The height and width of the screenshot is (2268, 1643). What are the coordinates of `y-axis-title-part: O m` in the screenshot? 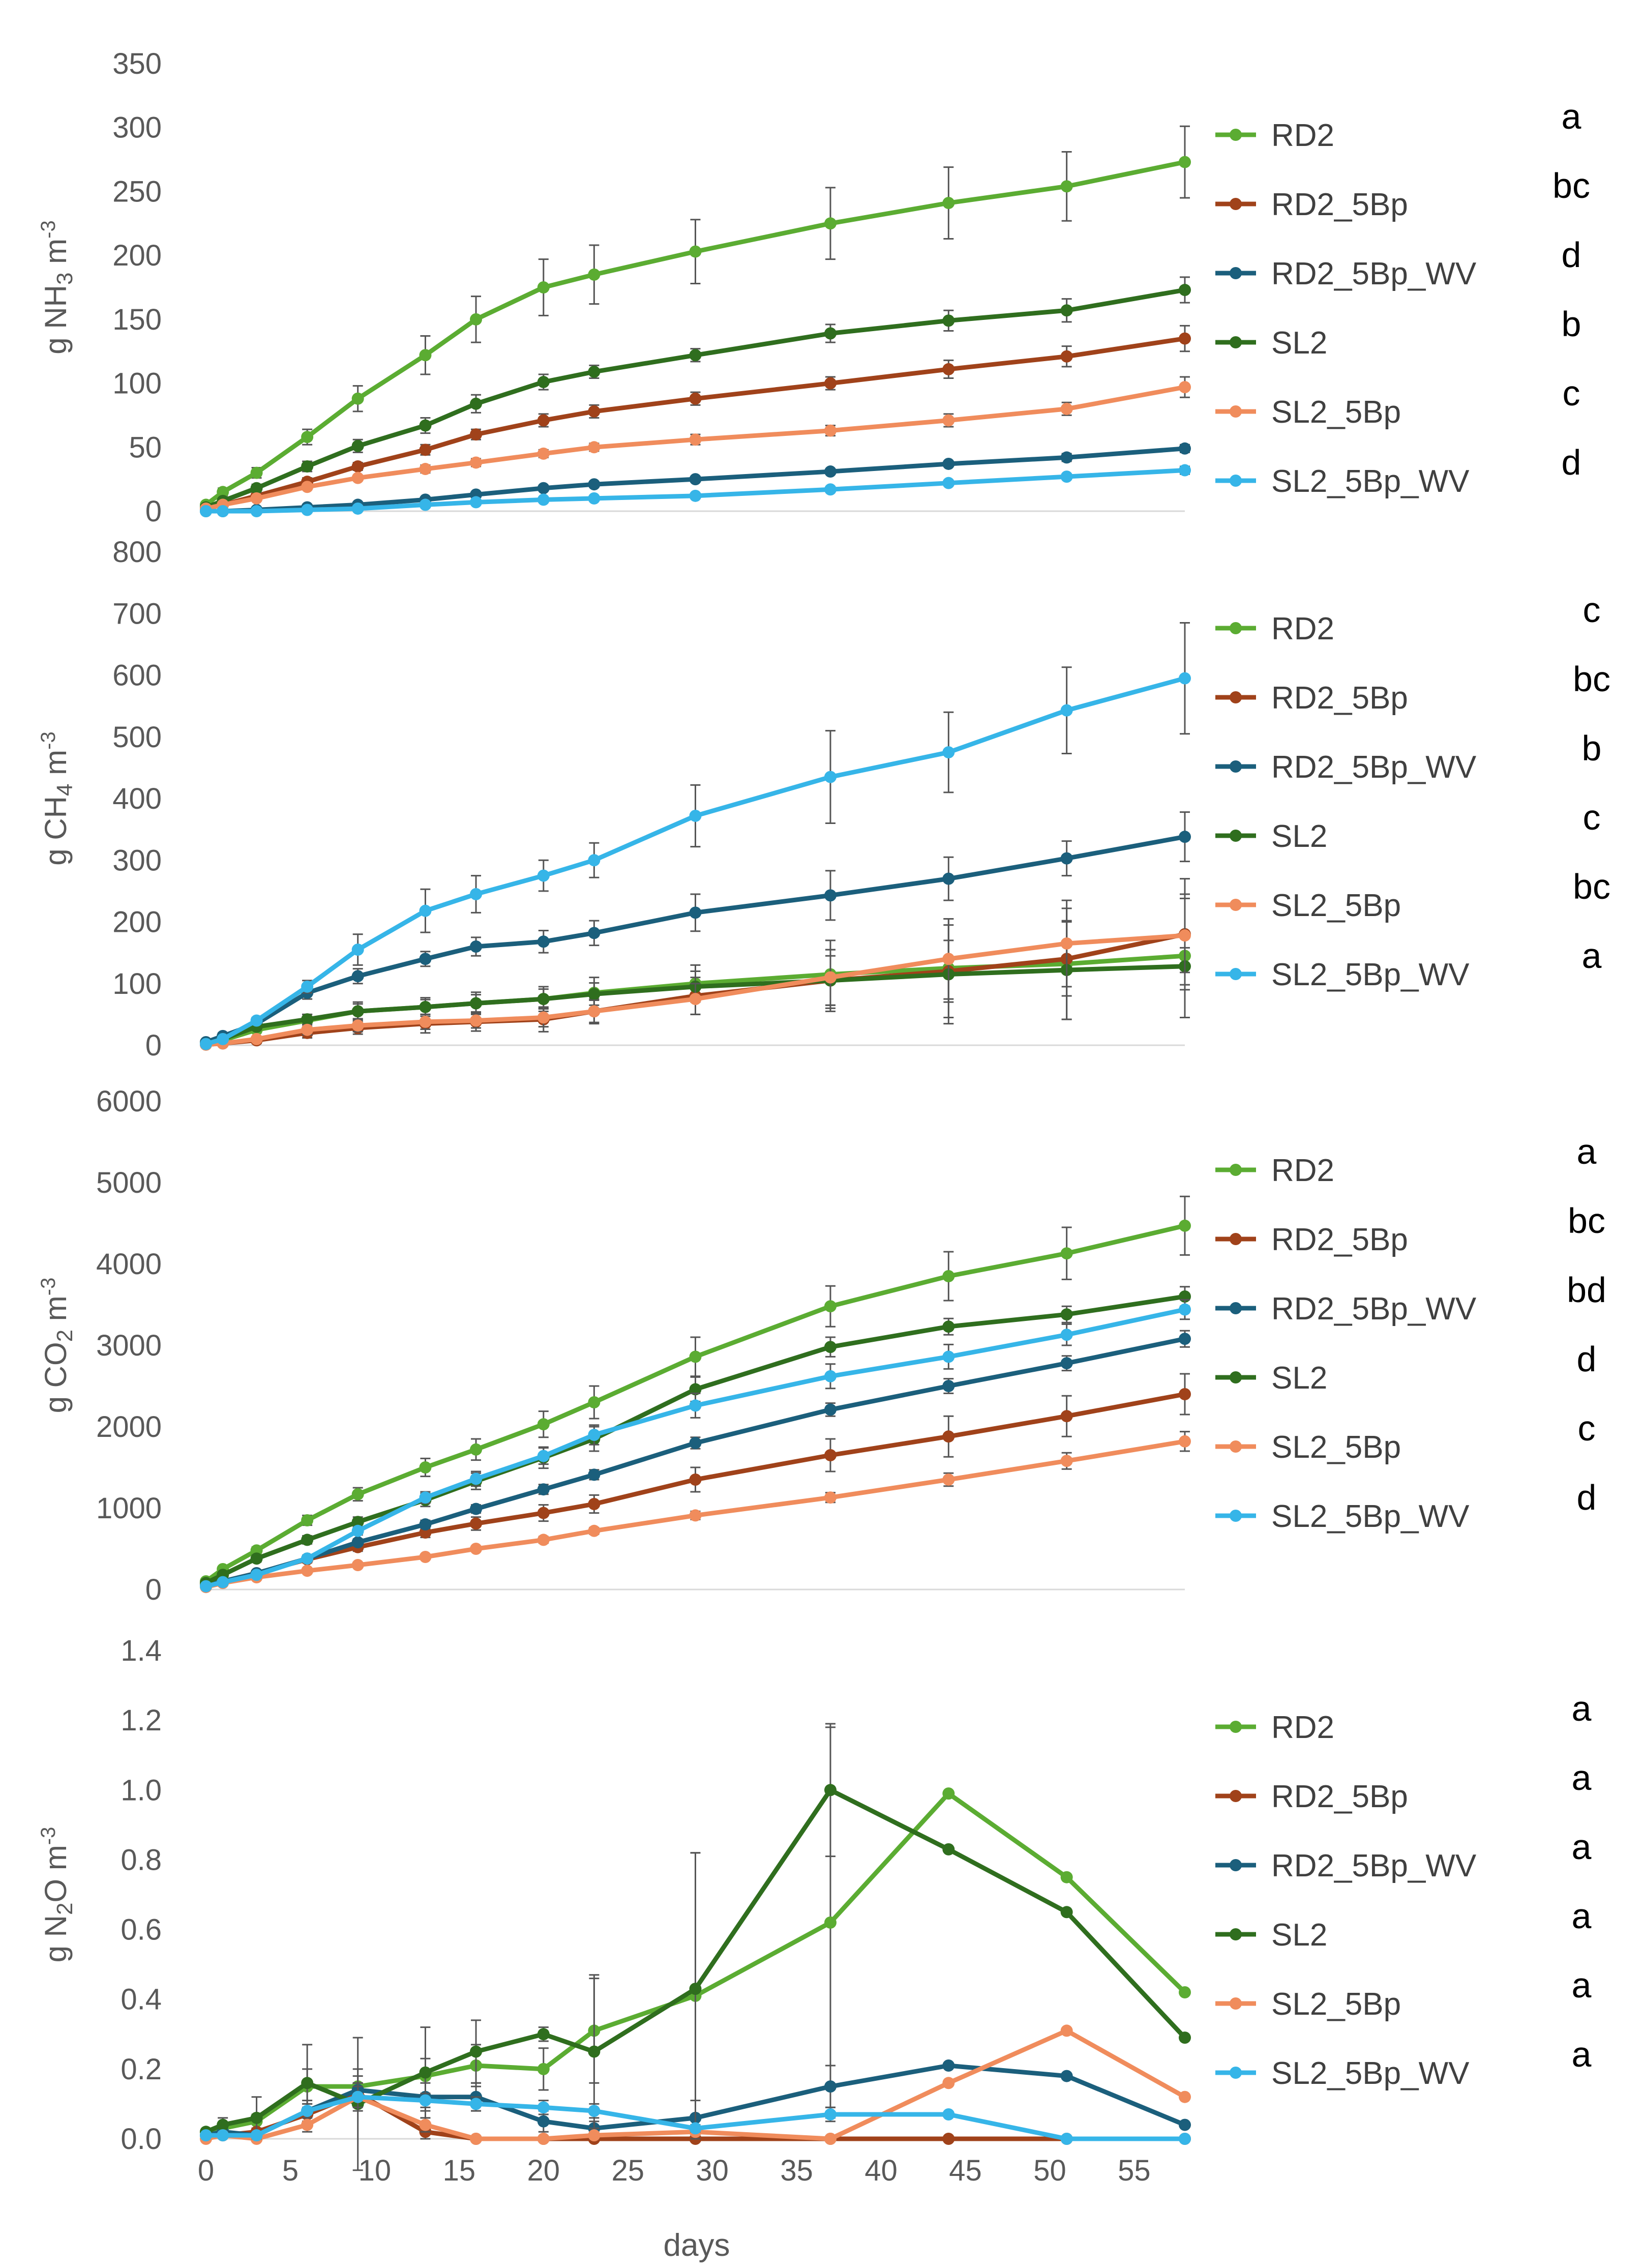 It's located at (56, 1873).